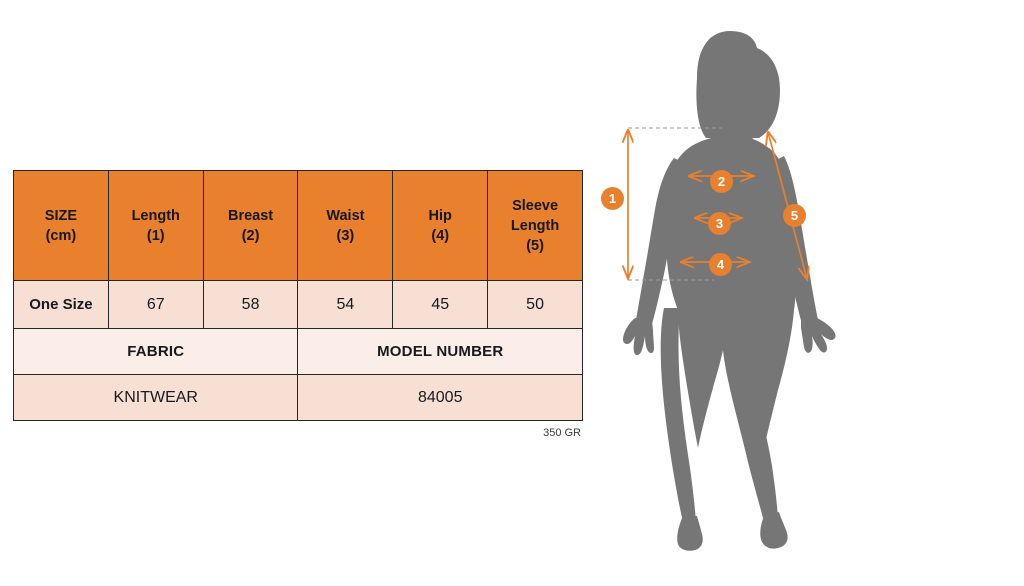 The width and height of the screenshot is (1024, 586). I want to click on badge-waist: 3, so click(719, 223).